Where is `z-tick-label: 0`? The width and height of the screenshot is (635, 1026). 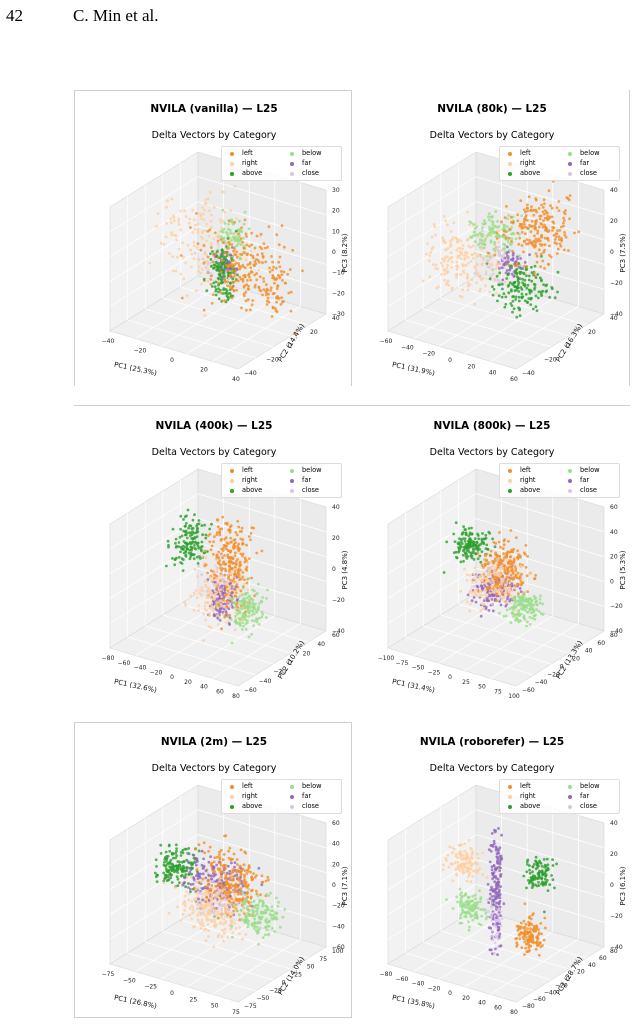
z-tick-label: 0 is located at coordinates (334, 885).